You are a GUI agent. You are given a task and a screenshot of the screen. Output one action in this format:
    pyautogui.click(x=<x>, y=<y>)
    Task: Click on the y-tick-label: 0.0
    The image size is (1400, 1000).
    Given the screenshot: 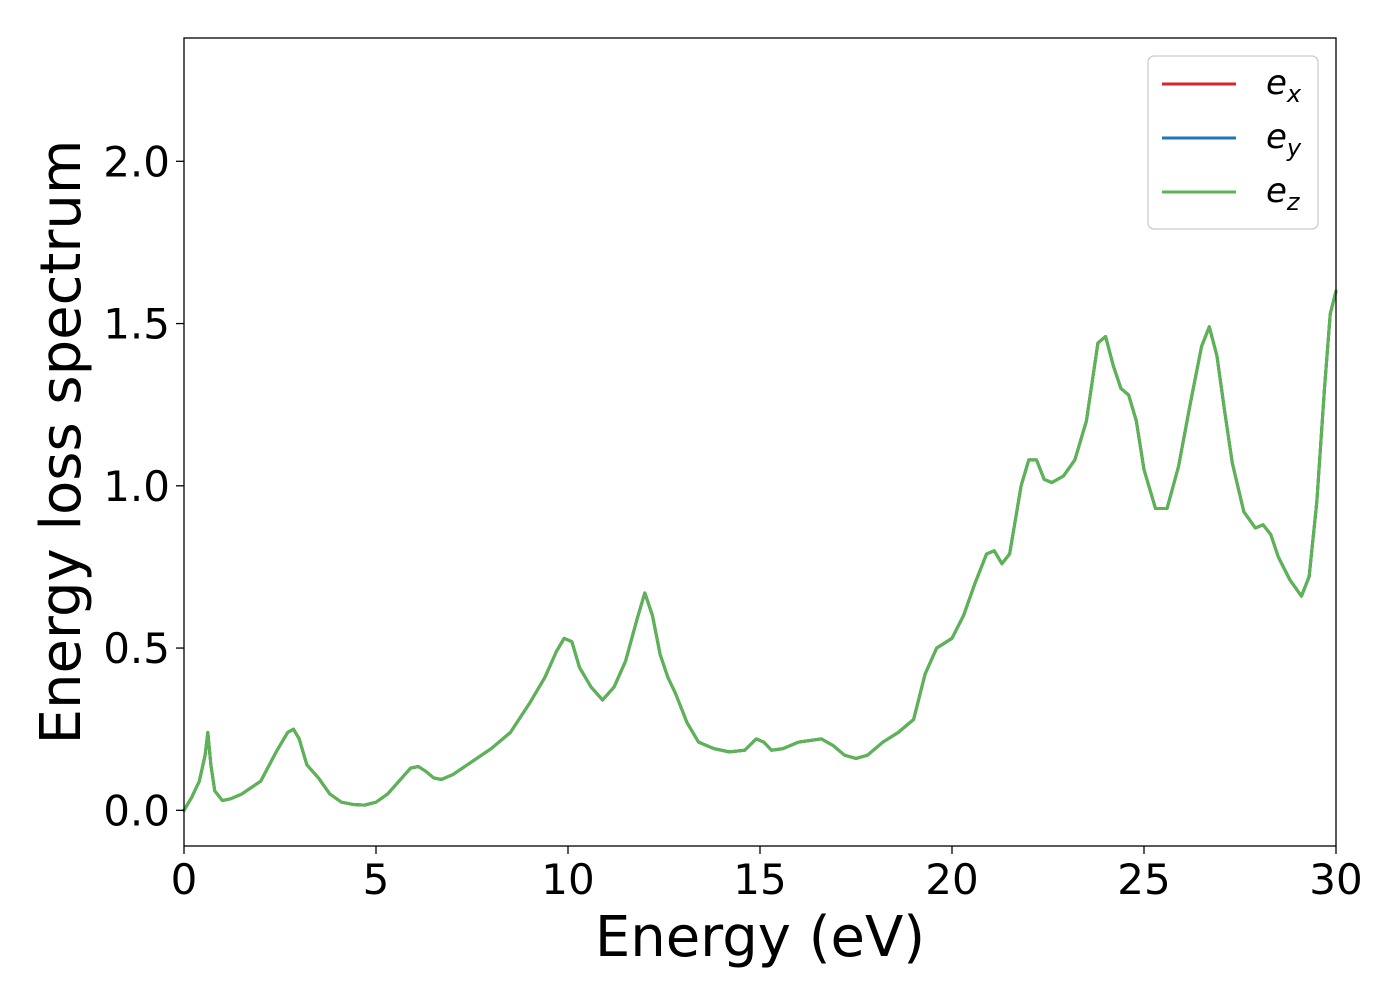 What is the action you would take?
    pyautogui.click(x=136, y=810)
    